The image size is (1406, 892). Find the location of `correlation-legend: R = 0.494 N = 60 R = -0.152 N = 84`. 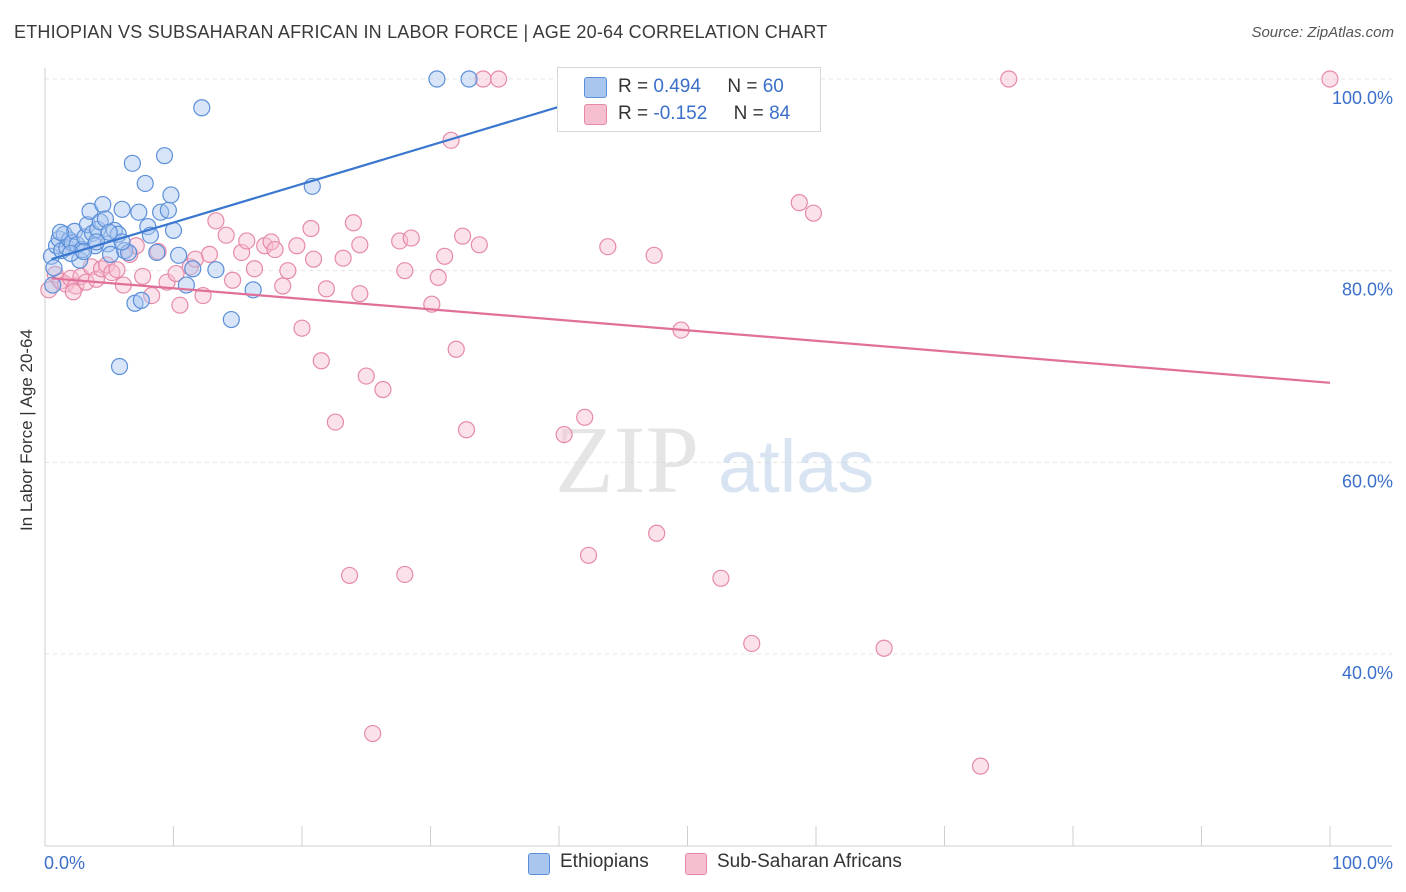

correlation-legend: R = 0.494 N = 60 R = -0.152 N = 84 is located at coordinates (689, 99).